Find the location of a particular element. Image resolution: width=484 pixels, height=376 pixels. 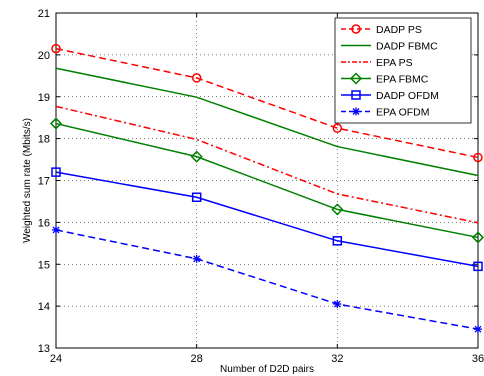

legend-label: EPA OFDM is located at coordinates (402, 113).